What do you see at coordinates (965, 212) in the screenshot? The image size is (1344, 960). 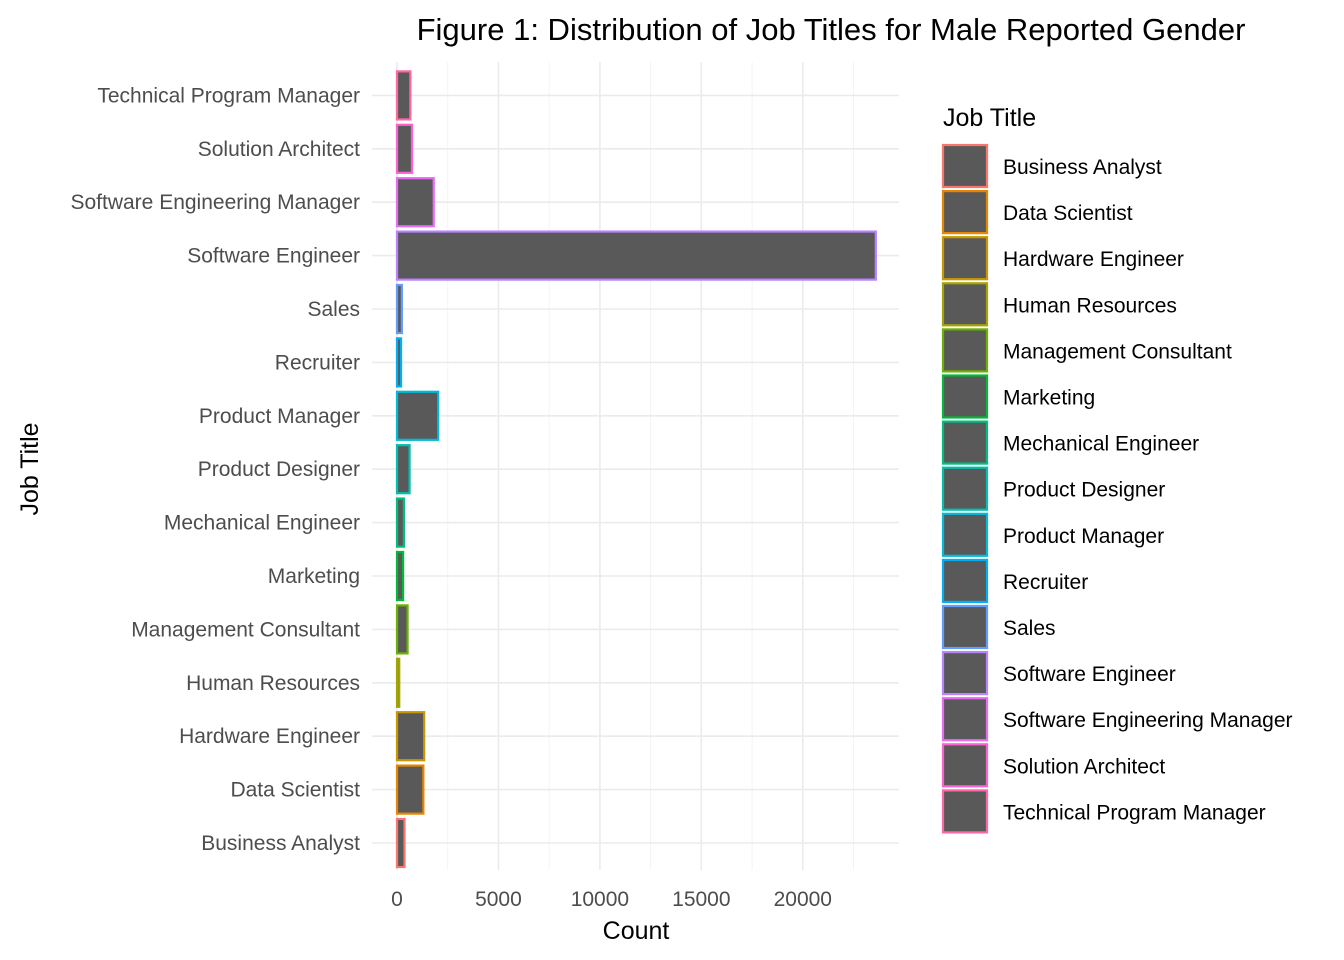 I see `legend-key-data-scientist` at bounding box center [965, 212].